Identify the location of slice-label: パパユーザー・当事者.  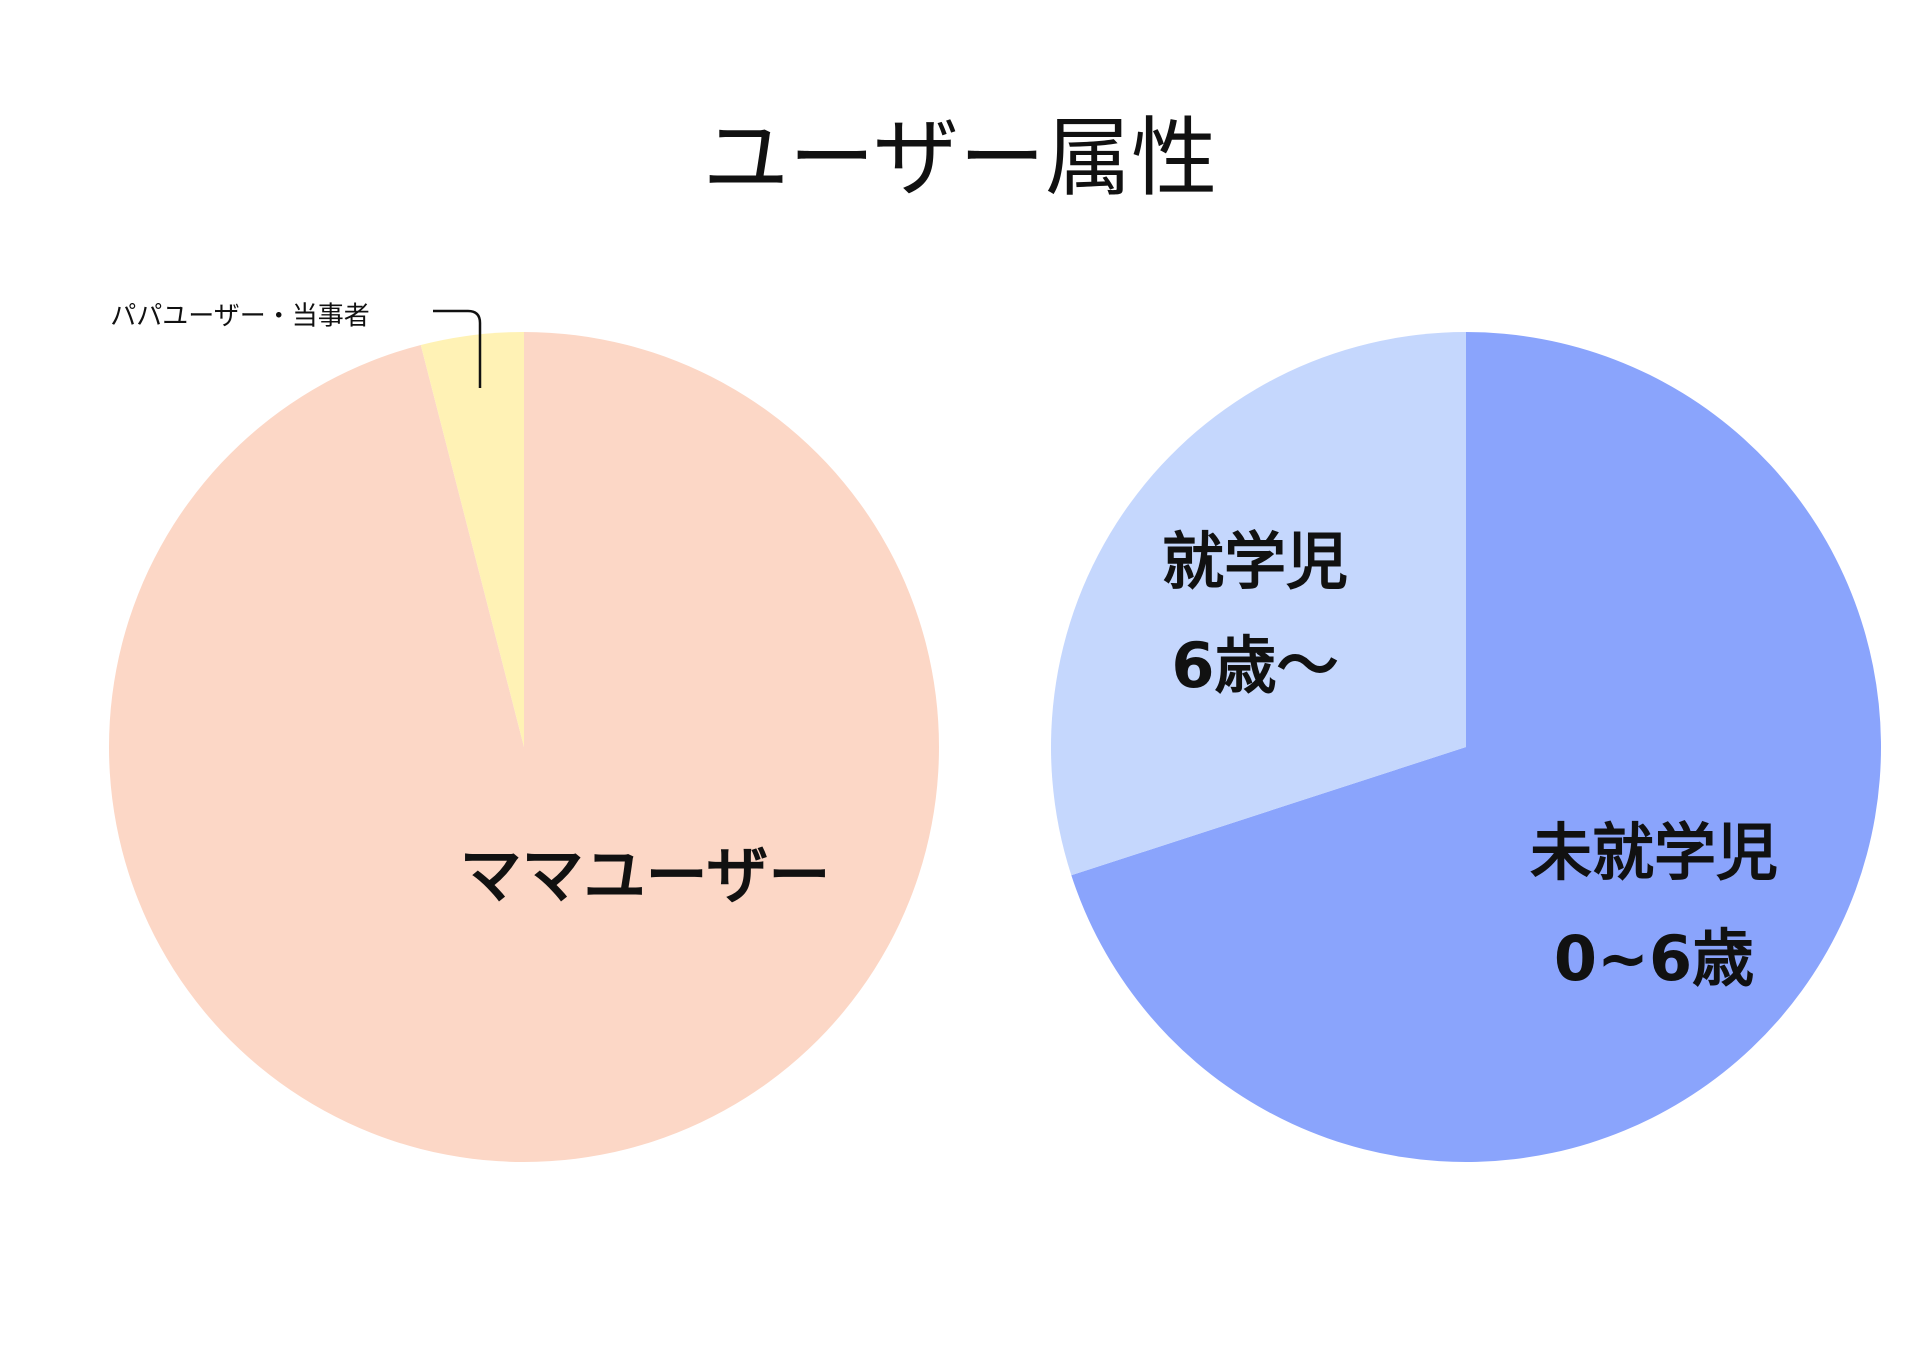
(239, 317).